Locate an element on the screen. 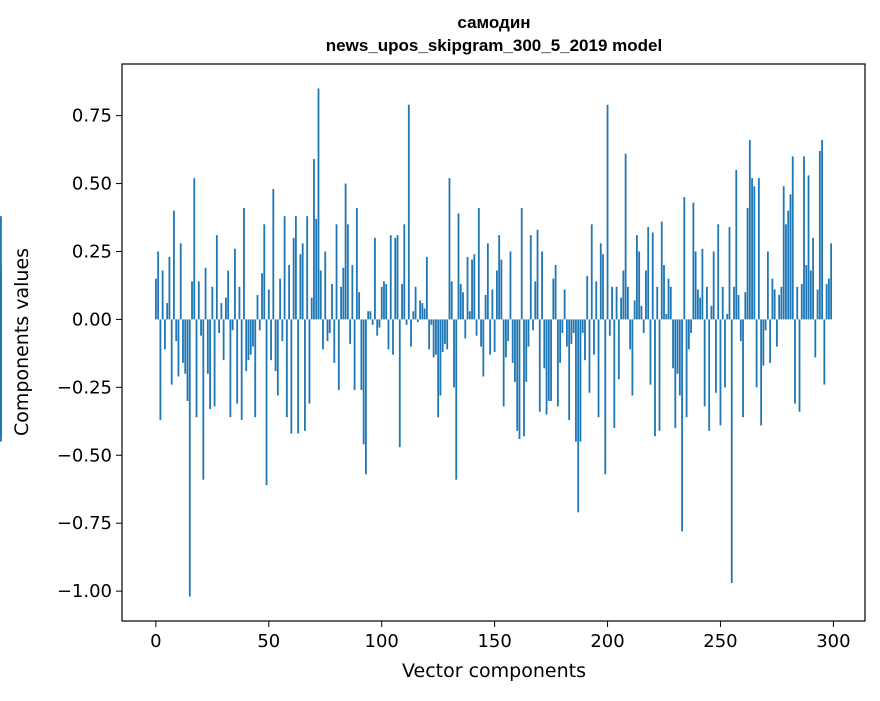 The width and height of the screenshot is (880, 701). x-tick-label: 300 is located at coordinates (833, 641).